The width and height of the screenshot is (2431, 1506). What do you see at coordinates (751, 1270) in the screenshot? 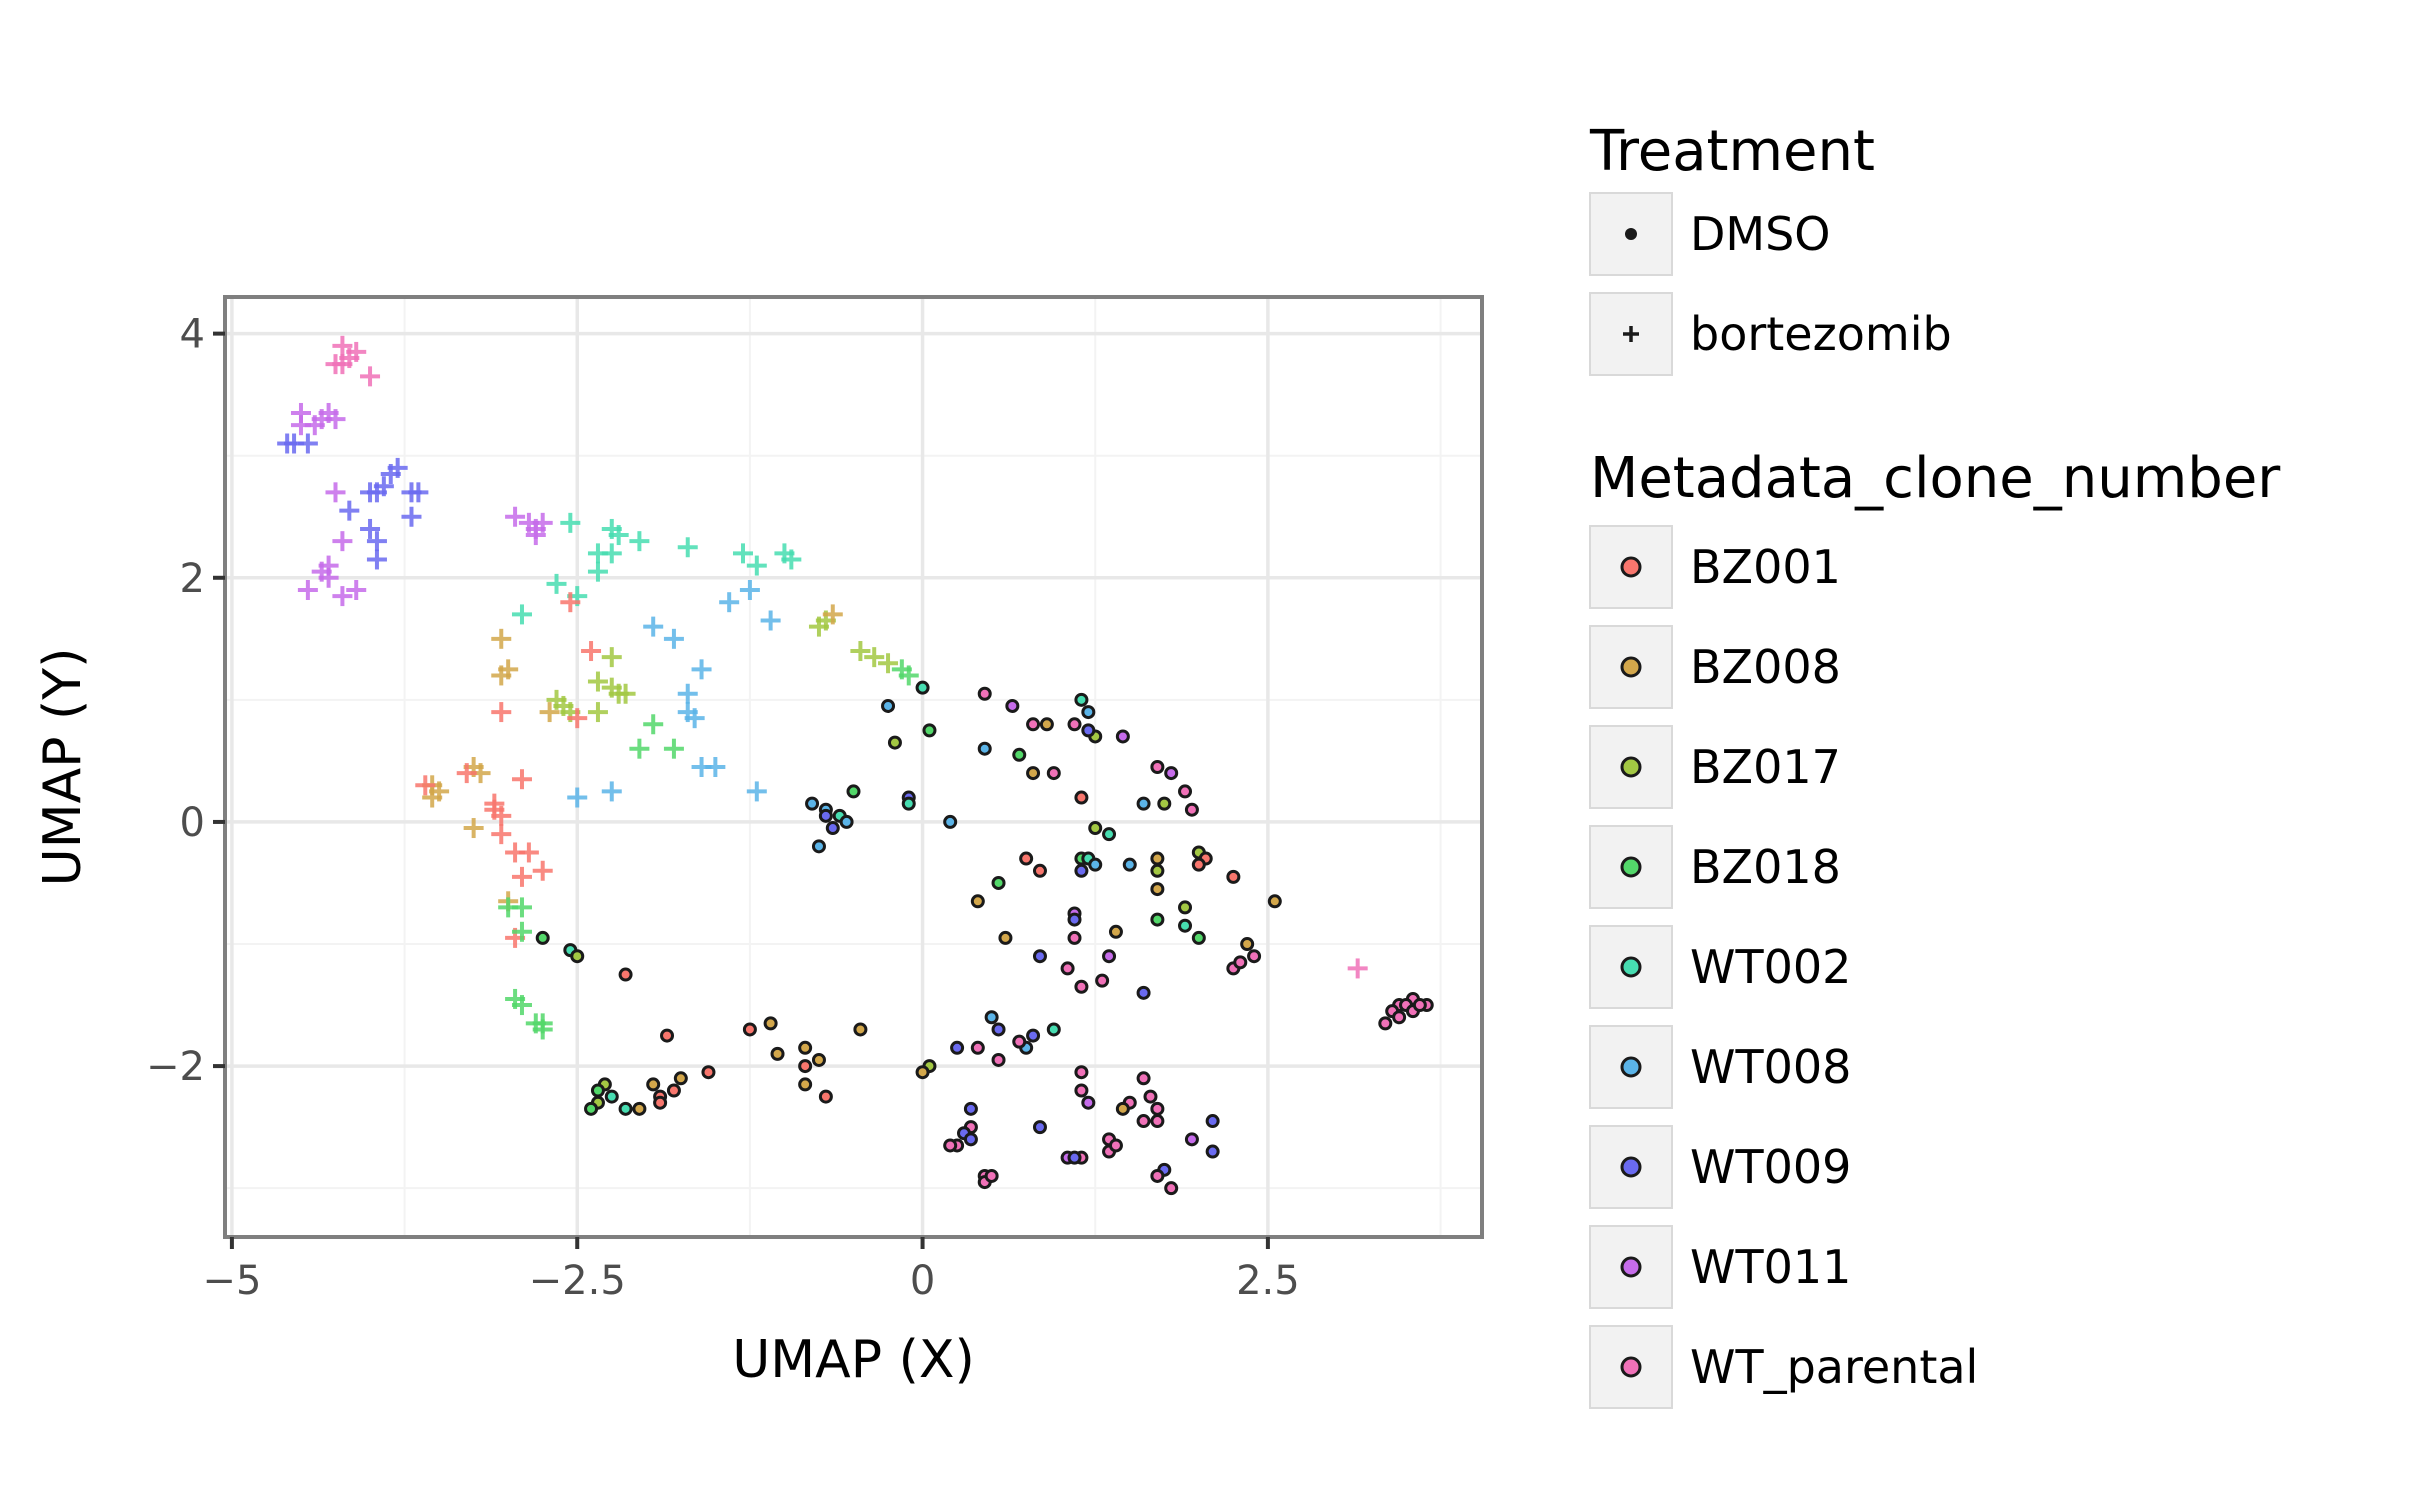
I see `x-axis: −5 −2.5 0 2.5` at bounding box center [751, 1270].